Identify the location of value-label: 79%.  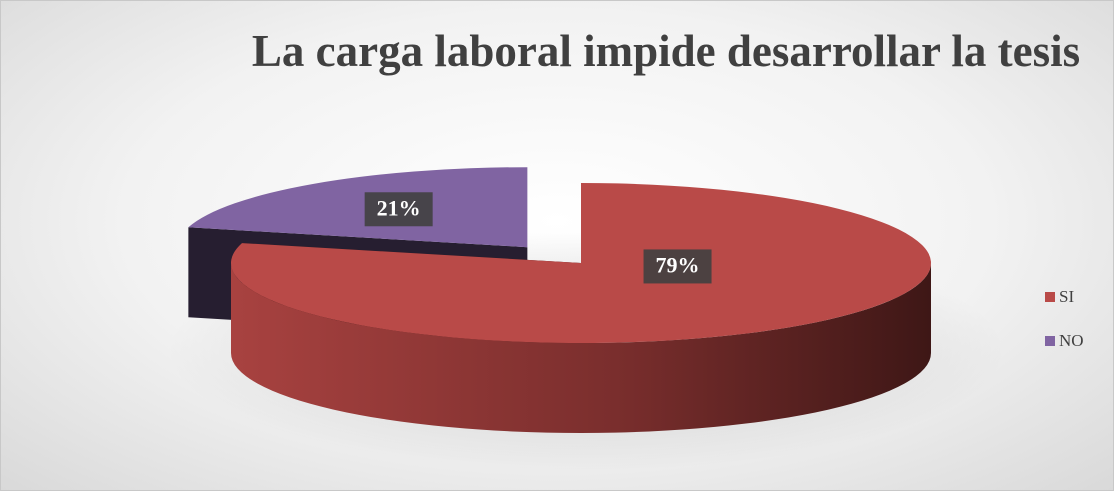
(678, 264).